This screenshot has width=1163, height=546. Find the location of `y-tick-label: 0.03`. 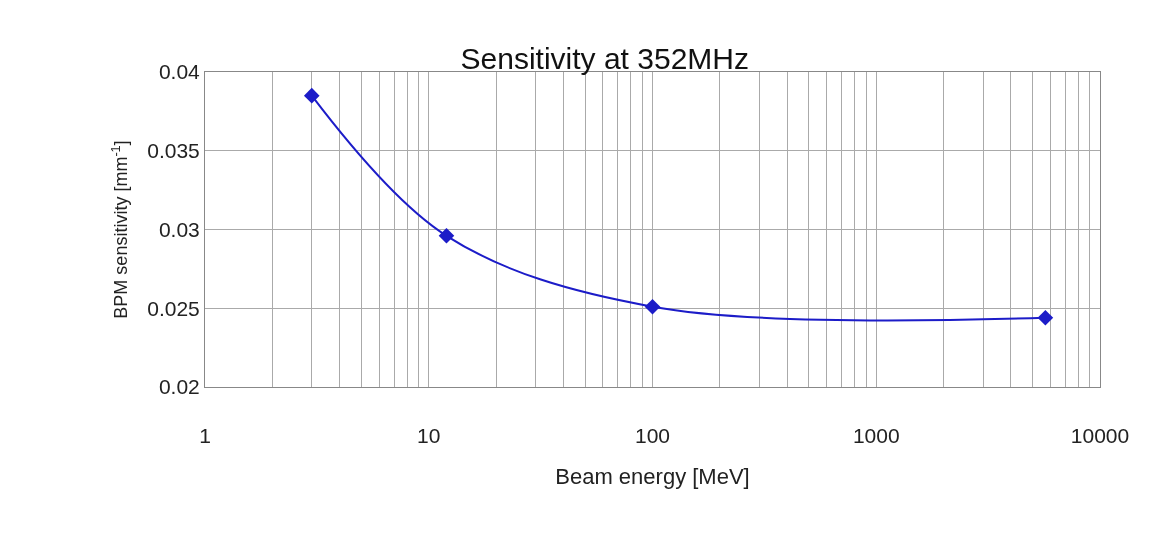

y-tick-label: 0.03 is located at coordinates (179, 229).